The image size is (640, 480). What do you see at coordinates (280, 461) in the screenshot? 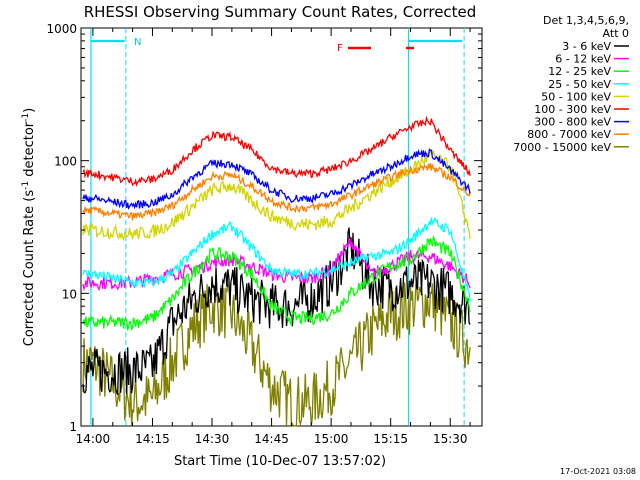
I see `x-axis-label: Start Time (10-Dec-07 13:57:02)` at bounding box center [280, 461].